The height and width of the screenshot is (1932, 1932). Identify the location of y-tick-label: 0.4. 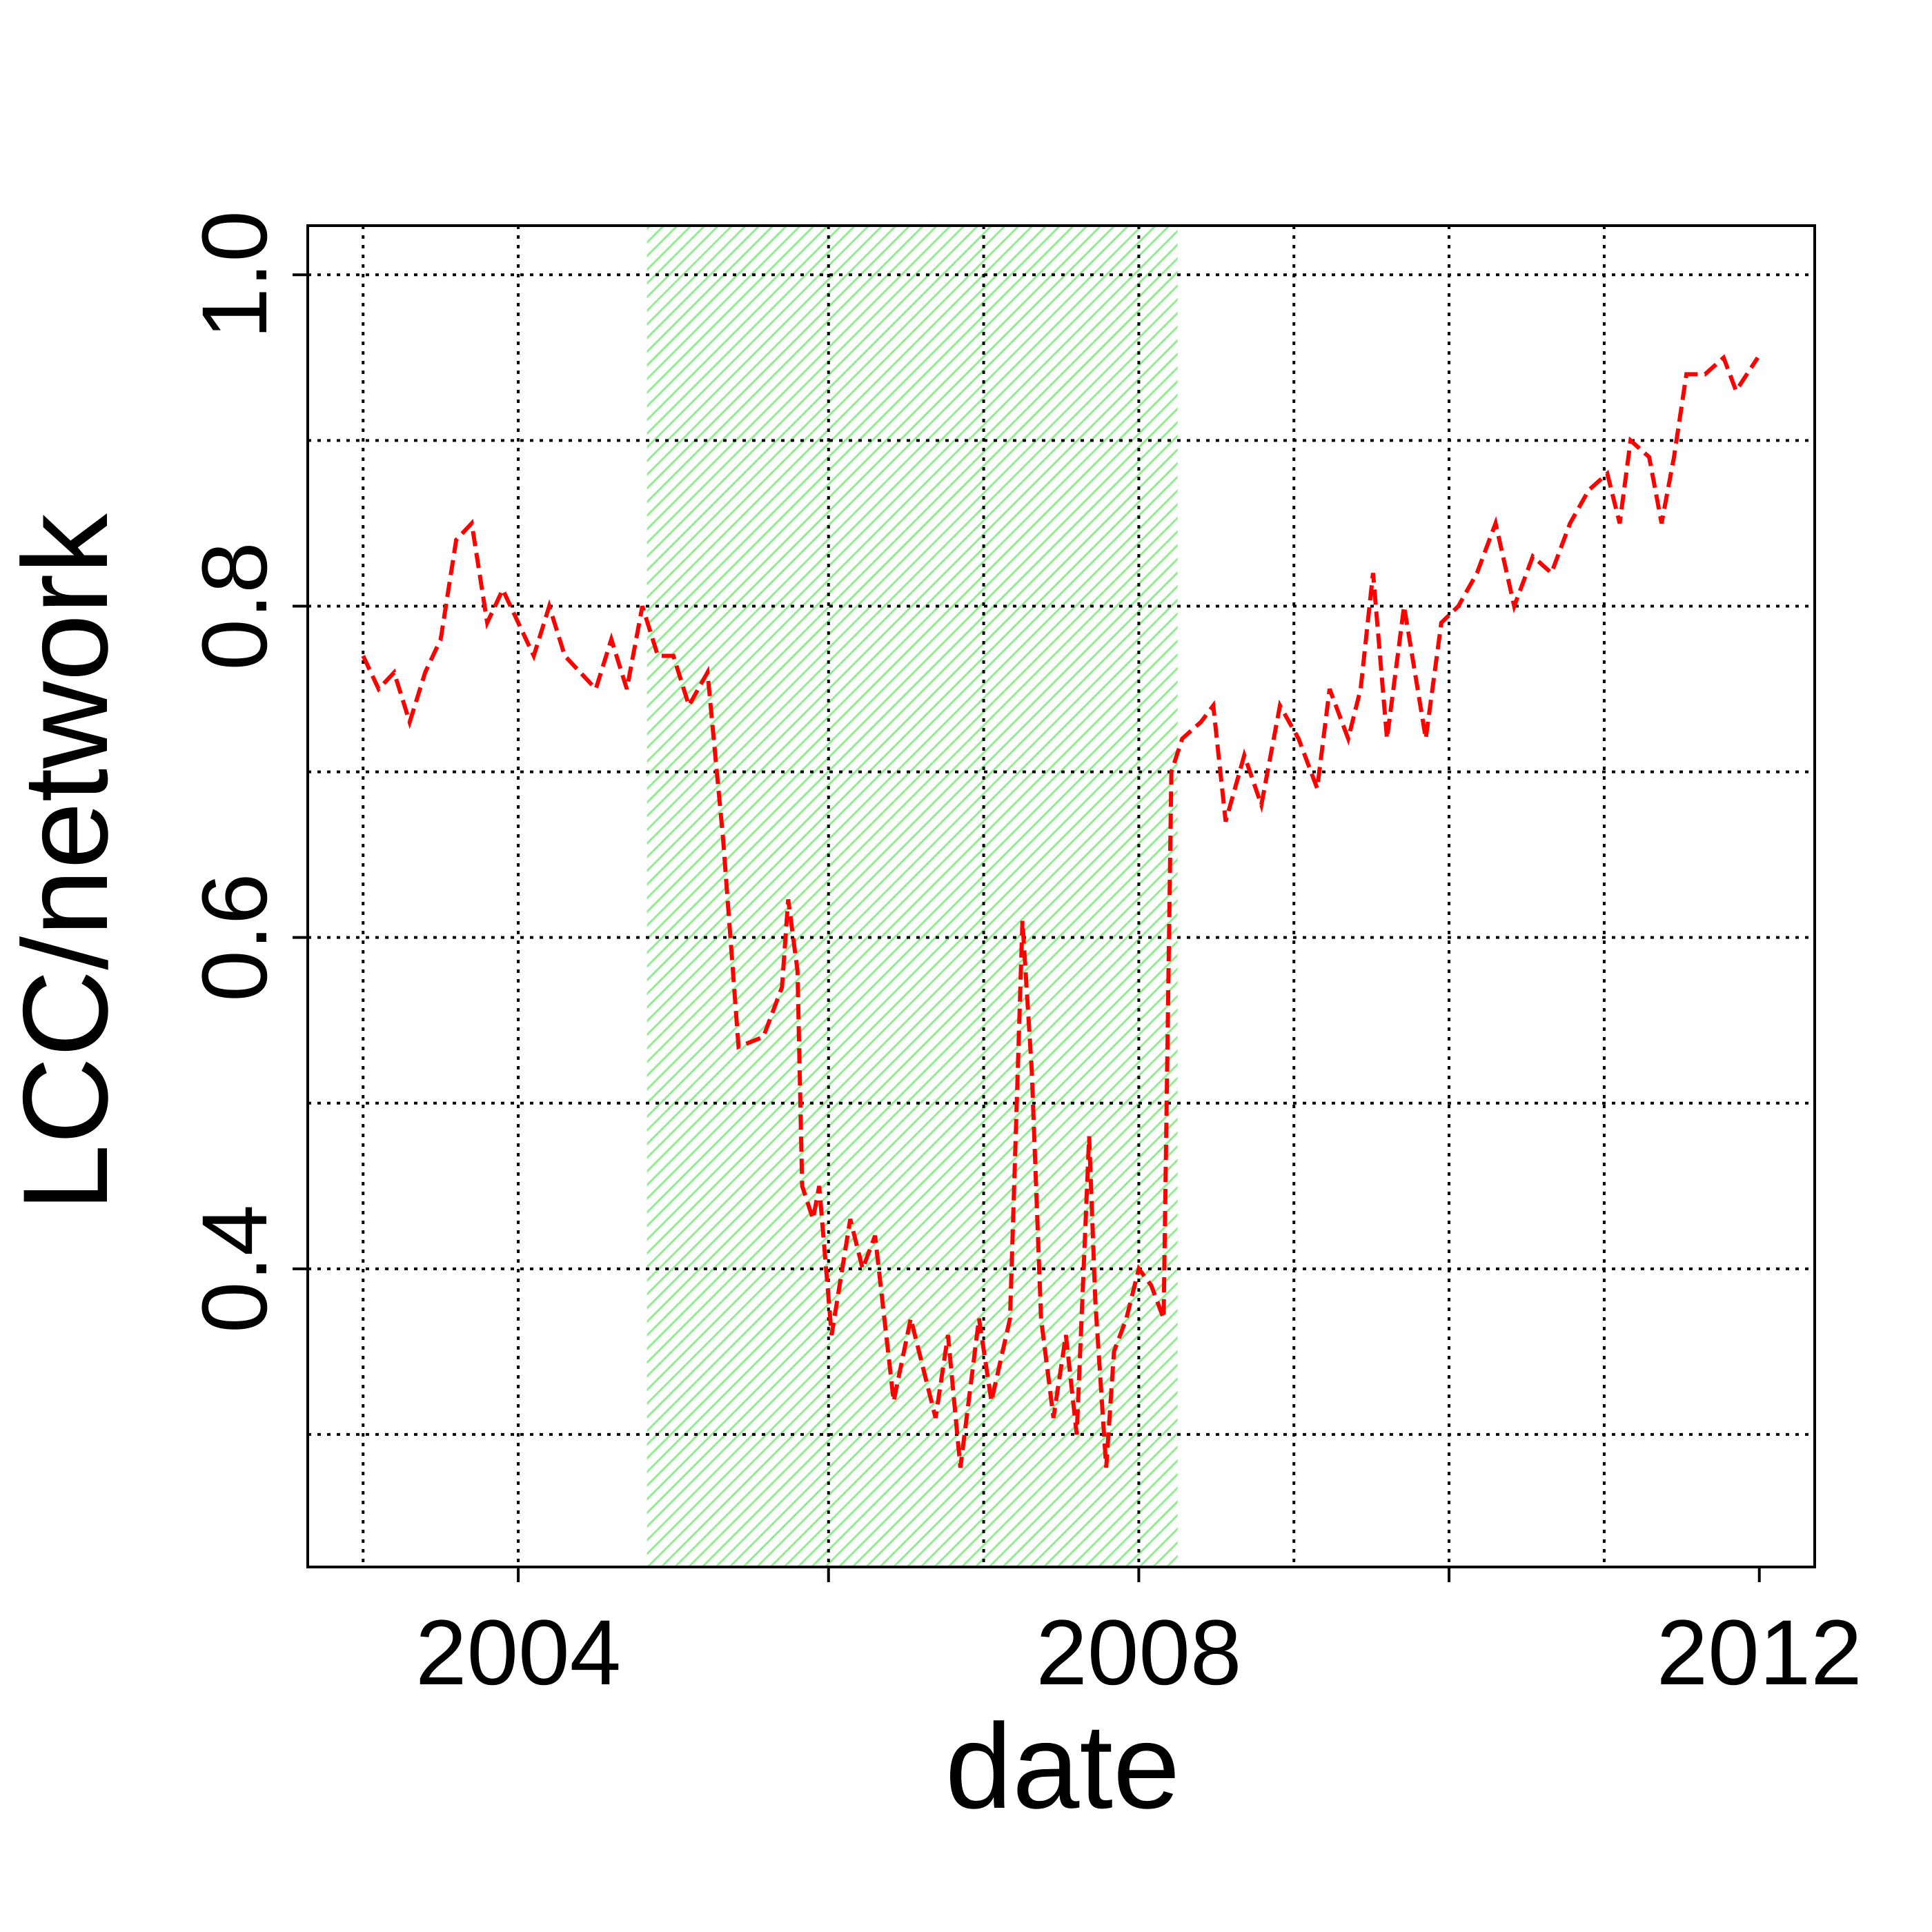
(235, 1269).